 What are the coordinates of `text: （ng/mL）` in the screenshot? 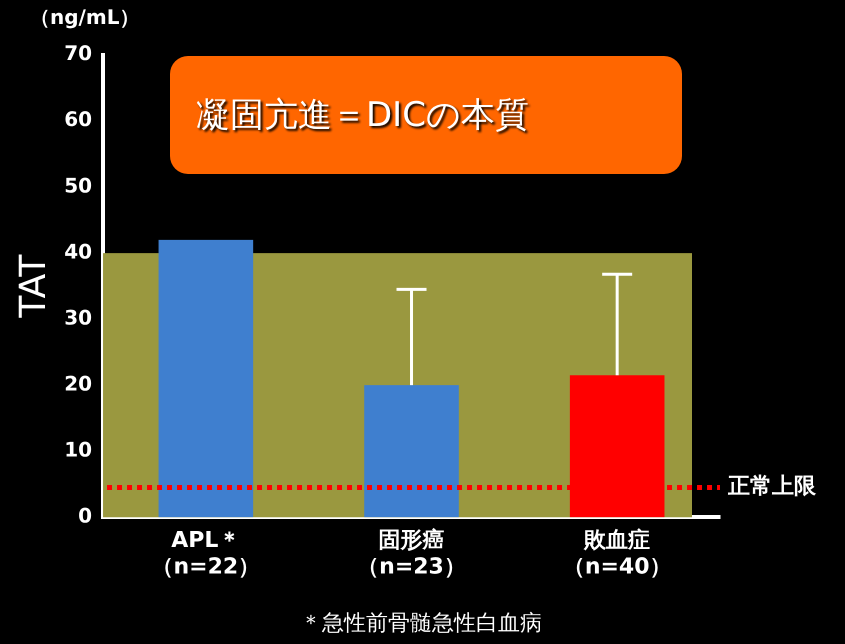 It's located at (85, 17).